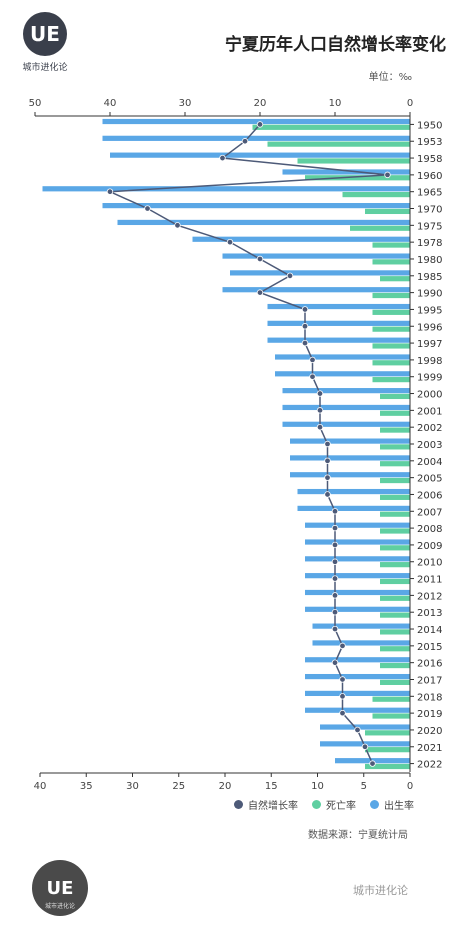 The image size is (474, 948). Describe the element at coordinates (395, 464) in the screenshot. I see `bar-death-2004` at that location.